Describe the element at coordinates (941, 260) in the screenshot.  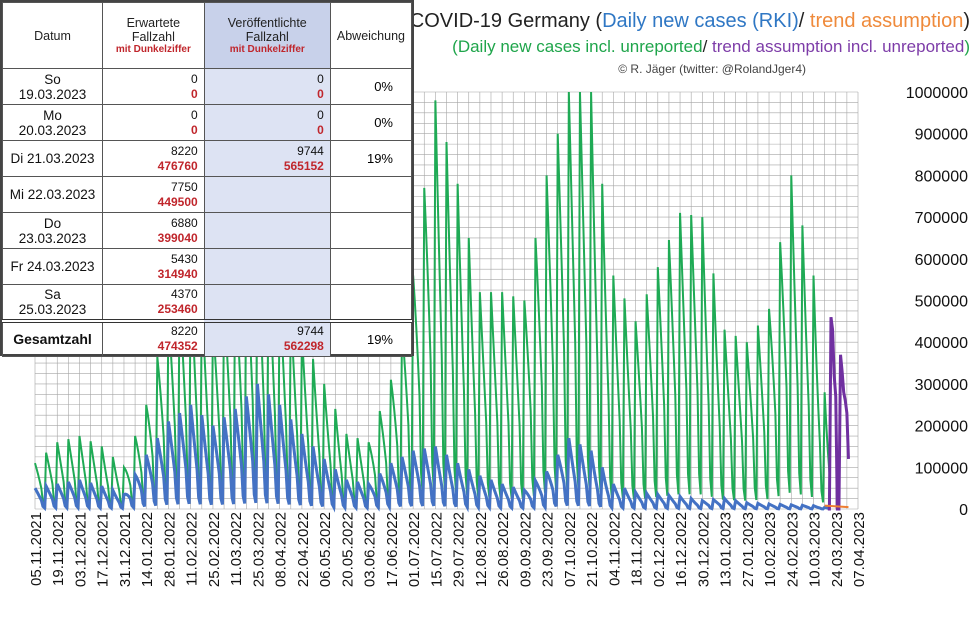
I see `y-tick-label: 600000` at that location.